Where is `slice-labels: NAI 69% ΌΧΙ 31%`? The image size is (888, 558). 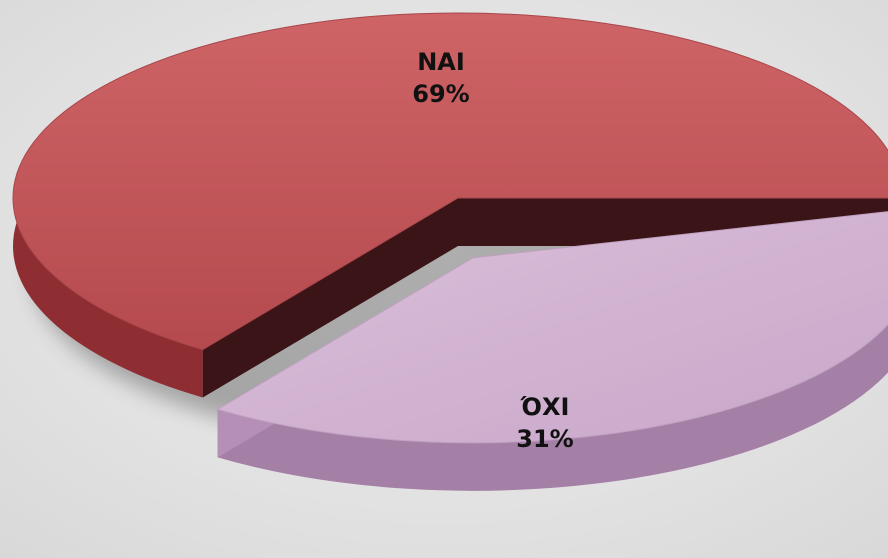
slice-labels: NAI 69% ΌΧΙ 31% is located at coordinates (492, 250).